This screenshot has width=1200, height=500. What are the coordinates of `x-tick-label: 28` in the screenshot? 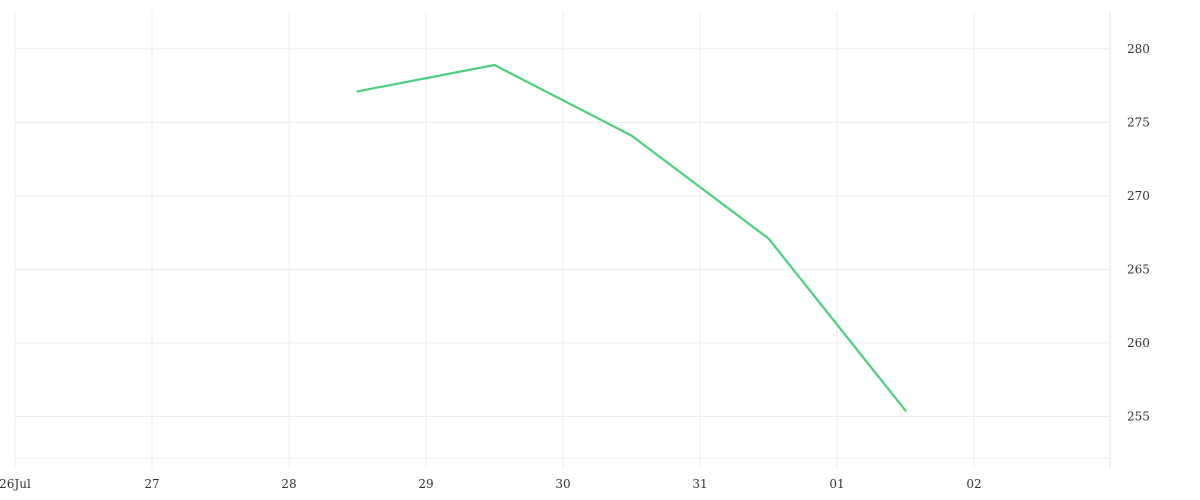 It's located at (288, 484).